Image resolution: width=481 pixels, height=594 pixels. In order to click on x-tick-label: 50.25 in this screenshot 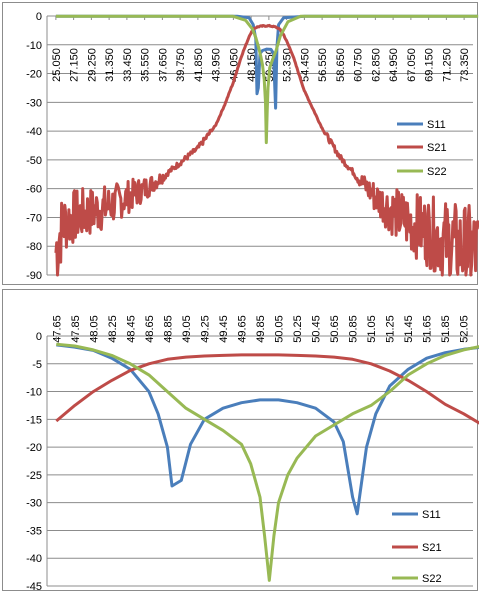, I will do `click(298, 329)`.